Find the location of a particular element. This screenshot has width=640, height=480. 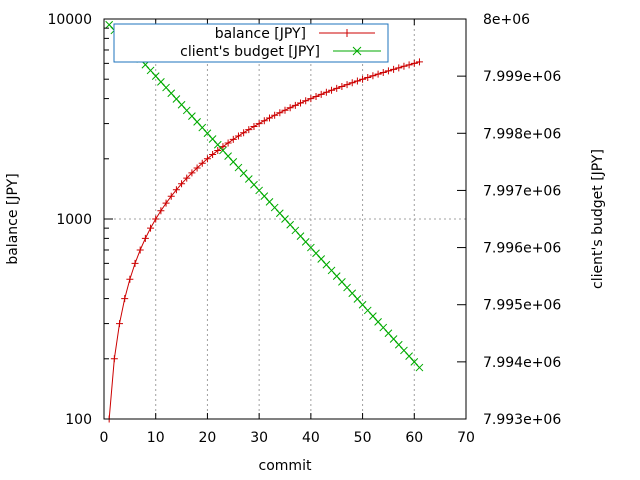

y2-axis-title: client's budget [JPY] is located at coordinates (598, 219).